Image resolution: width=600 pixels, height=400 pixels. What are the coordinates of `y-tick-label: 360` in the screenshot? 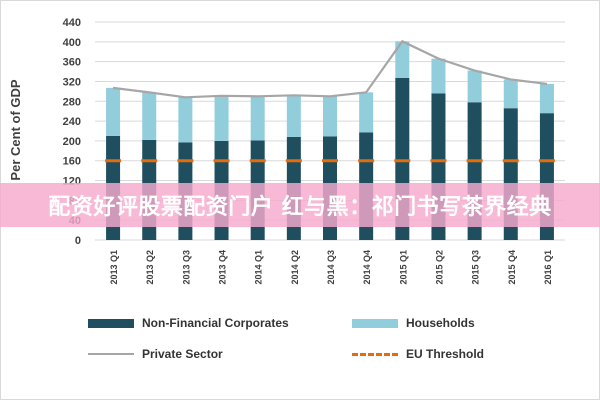 It's located at (72, 63).